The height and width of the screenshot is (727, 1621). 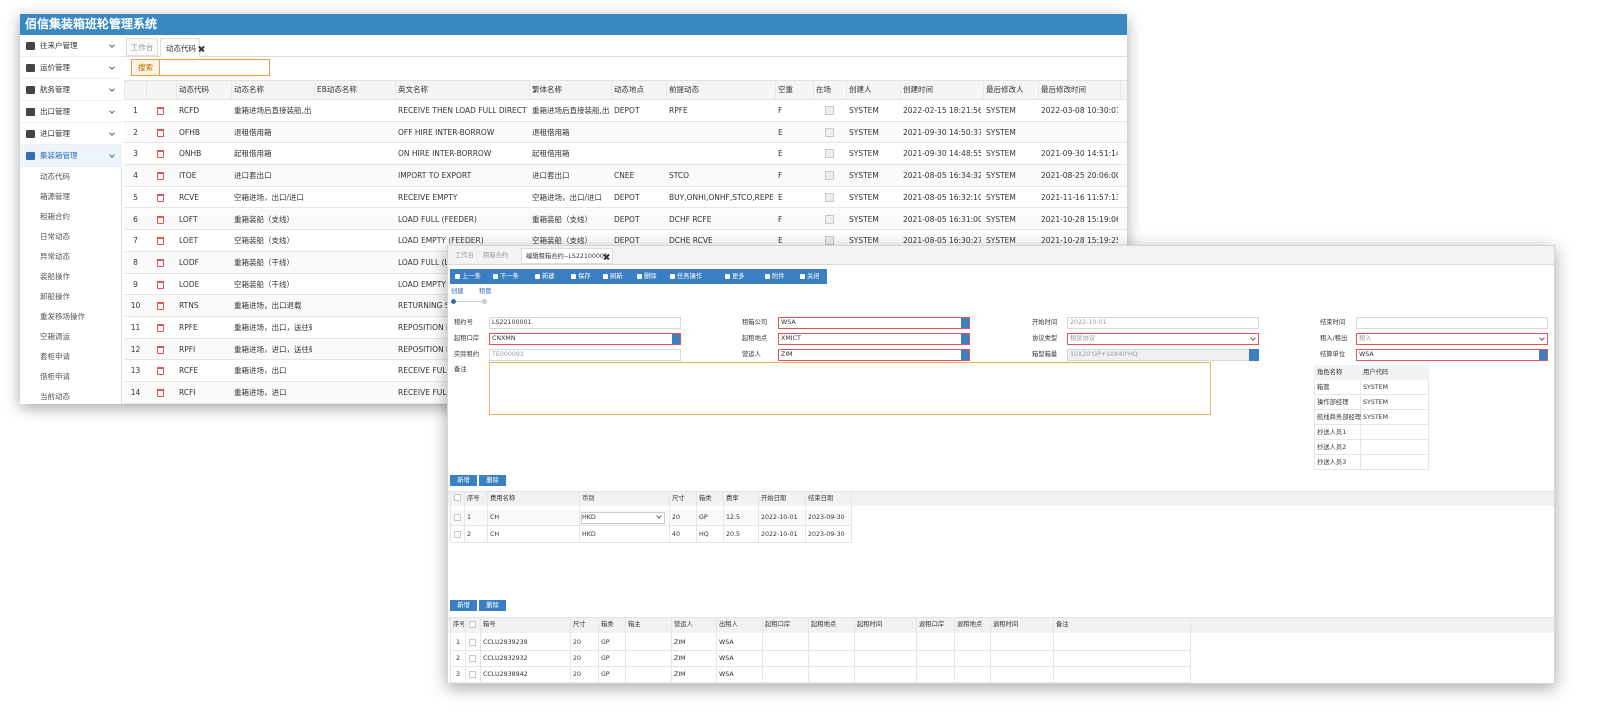 I want to click on submenu-item: 箱源管理, so click(x=55, y=196).